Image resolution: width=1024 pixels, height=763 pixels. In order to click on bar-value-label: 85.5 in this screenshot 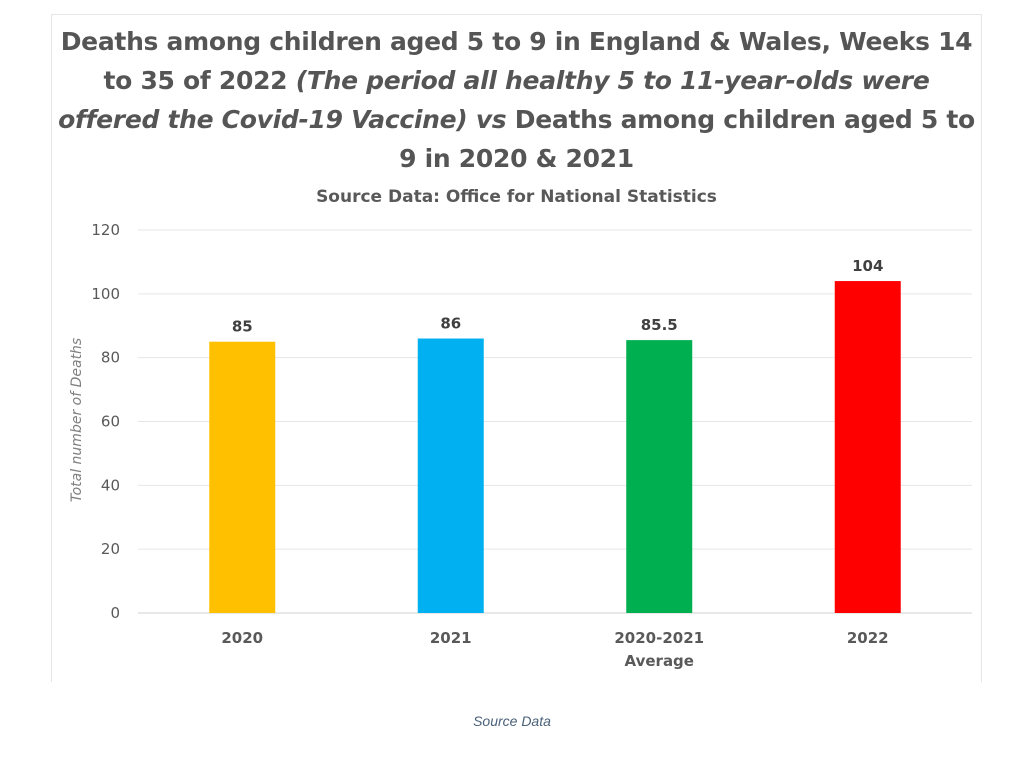, I will do `click(659, 325)`.